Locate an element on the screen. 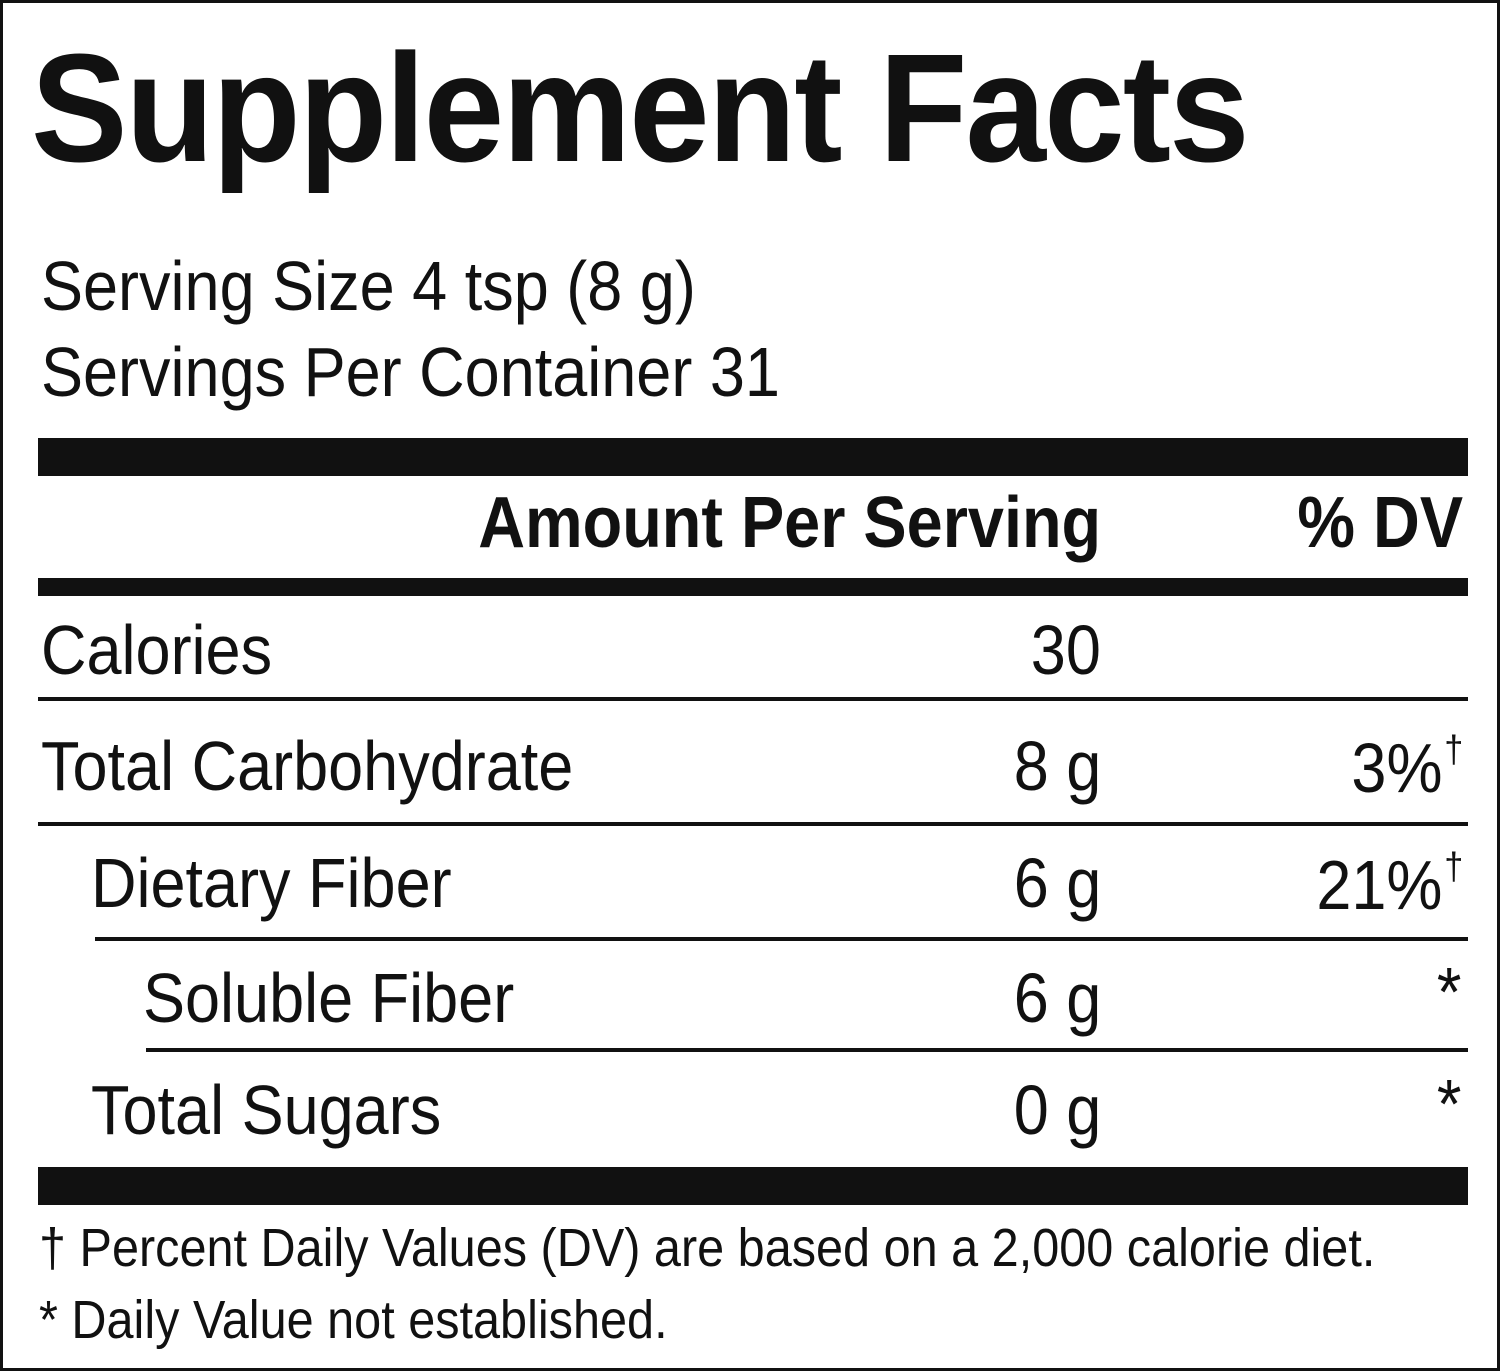 The width and height of the screenshot is (1500, 1371). row-total-sugars-name: Total Sugars is located at coordinates (266, 1110).